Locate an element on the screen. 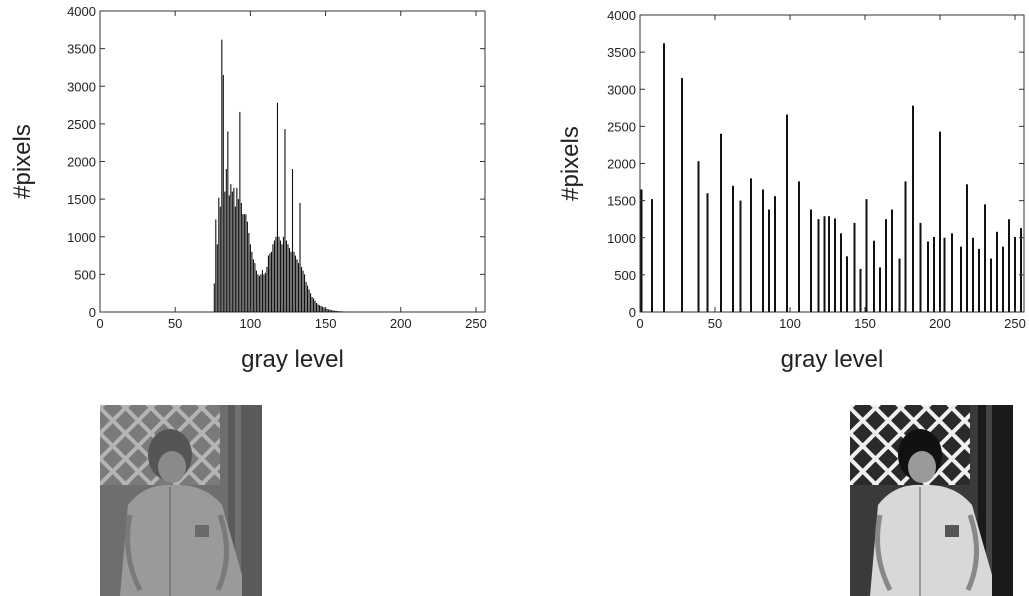 Image resolution: width=1029 pixels, height=596 pixels. photo-equalized-image is located at coordinates (931, 500).